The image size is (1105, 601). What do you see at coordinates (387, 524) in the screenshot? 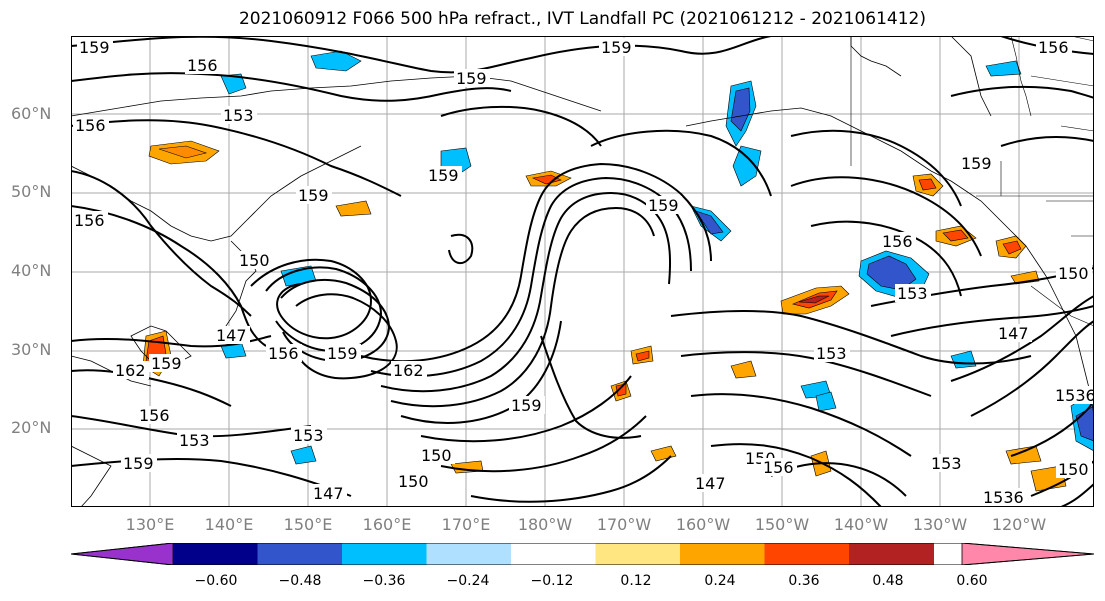
I see `lon-label: 160°E` at bounding box center [387, 524].